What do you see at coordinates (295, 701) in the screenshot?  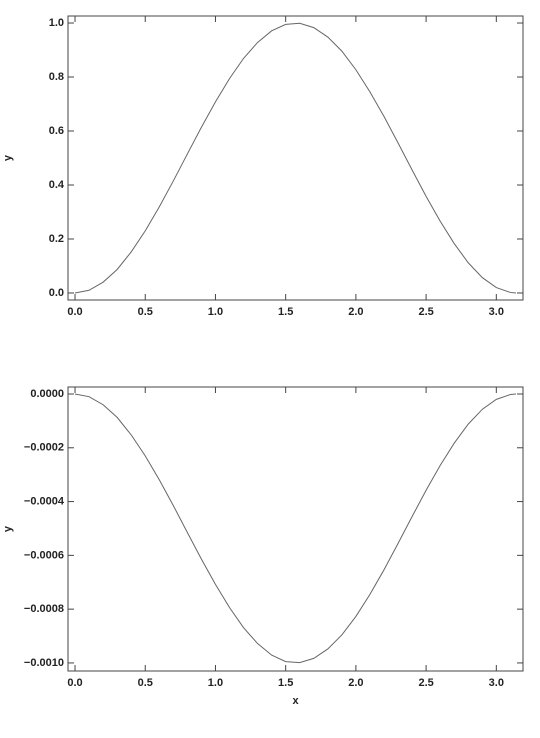 I see `x-axis-label: x` at bounding box center [295, 701].